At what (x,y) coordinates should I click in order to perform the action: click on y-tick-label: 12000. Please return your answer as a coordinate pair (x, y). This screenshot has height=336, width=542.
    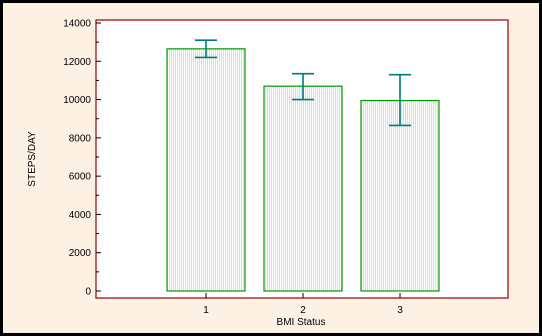
    Looking at the image, I should click on (77, 62).